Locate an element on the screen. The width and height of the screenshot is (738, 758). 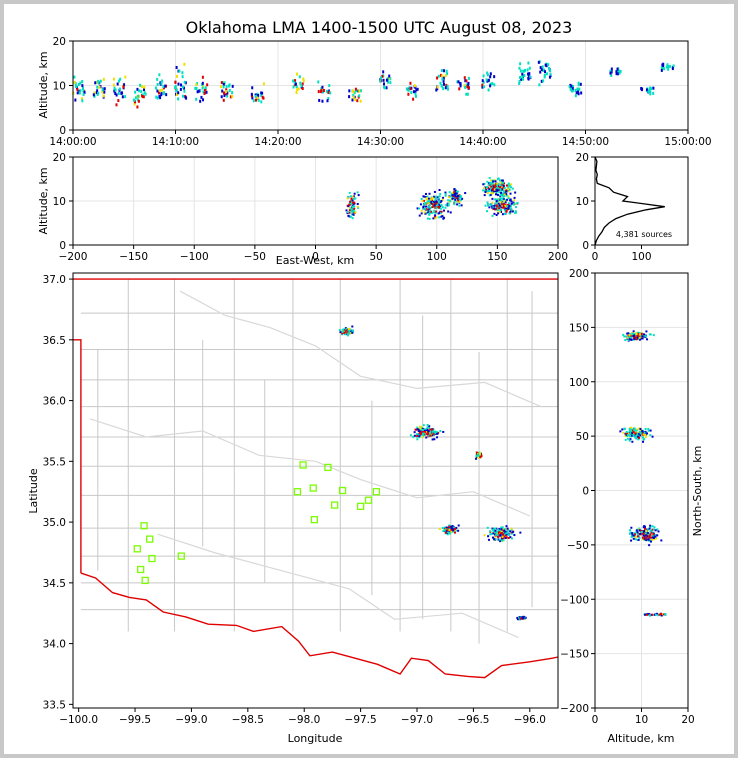
ns-height-ticks: 0 10 20 −200 −150 −100 −50 0 50 100 150 200 is located at coordinates (627, 497).